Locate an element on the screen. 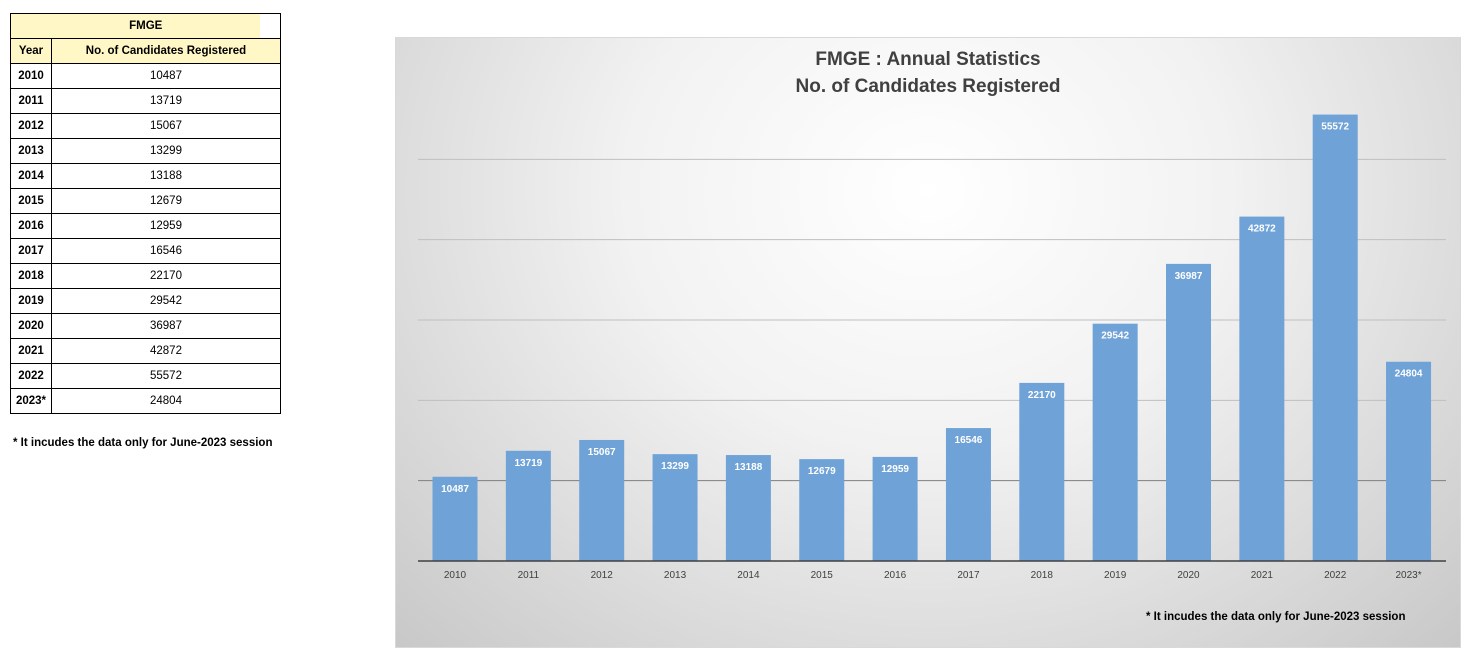  row-year: 2014 is located at coordinates (31, 176).